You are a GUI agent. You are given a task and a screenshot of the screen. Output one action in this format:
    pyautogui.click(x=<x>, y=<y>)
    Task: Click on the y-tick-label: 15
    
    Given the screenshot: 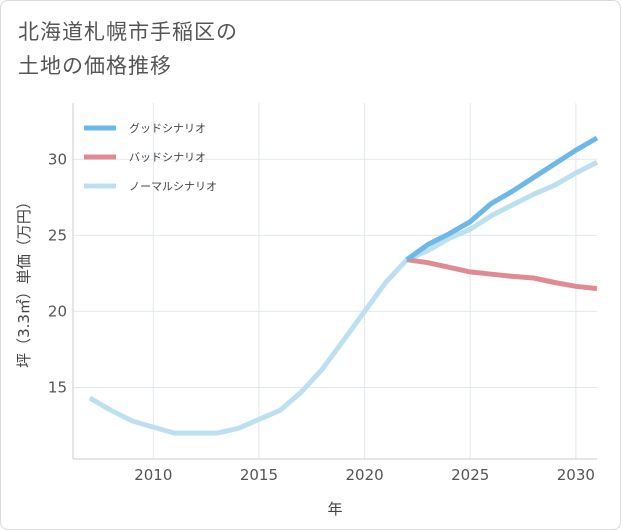 What is the action you would take?
    pyautogui.click(x=57, y=387)
    